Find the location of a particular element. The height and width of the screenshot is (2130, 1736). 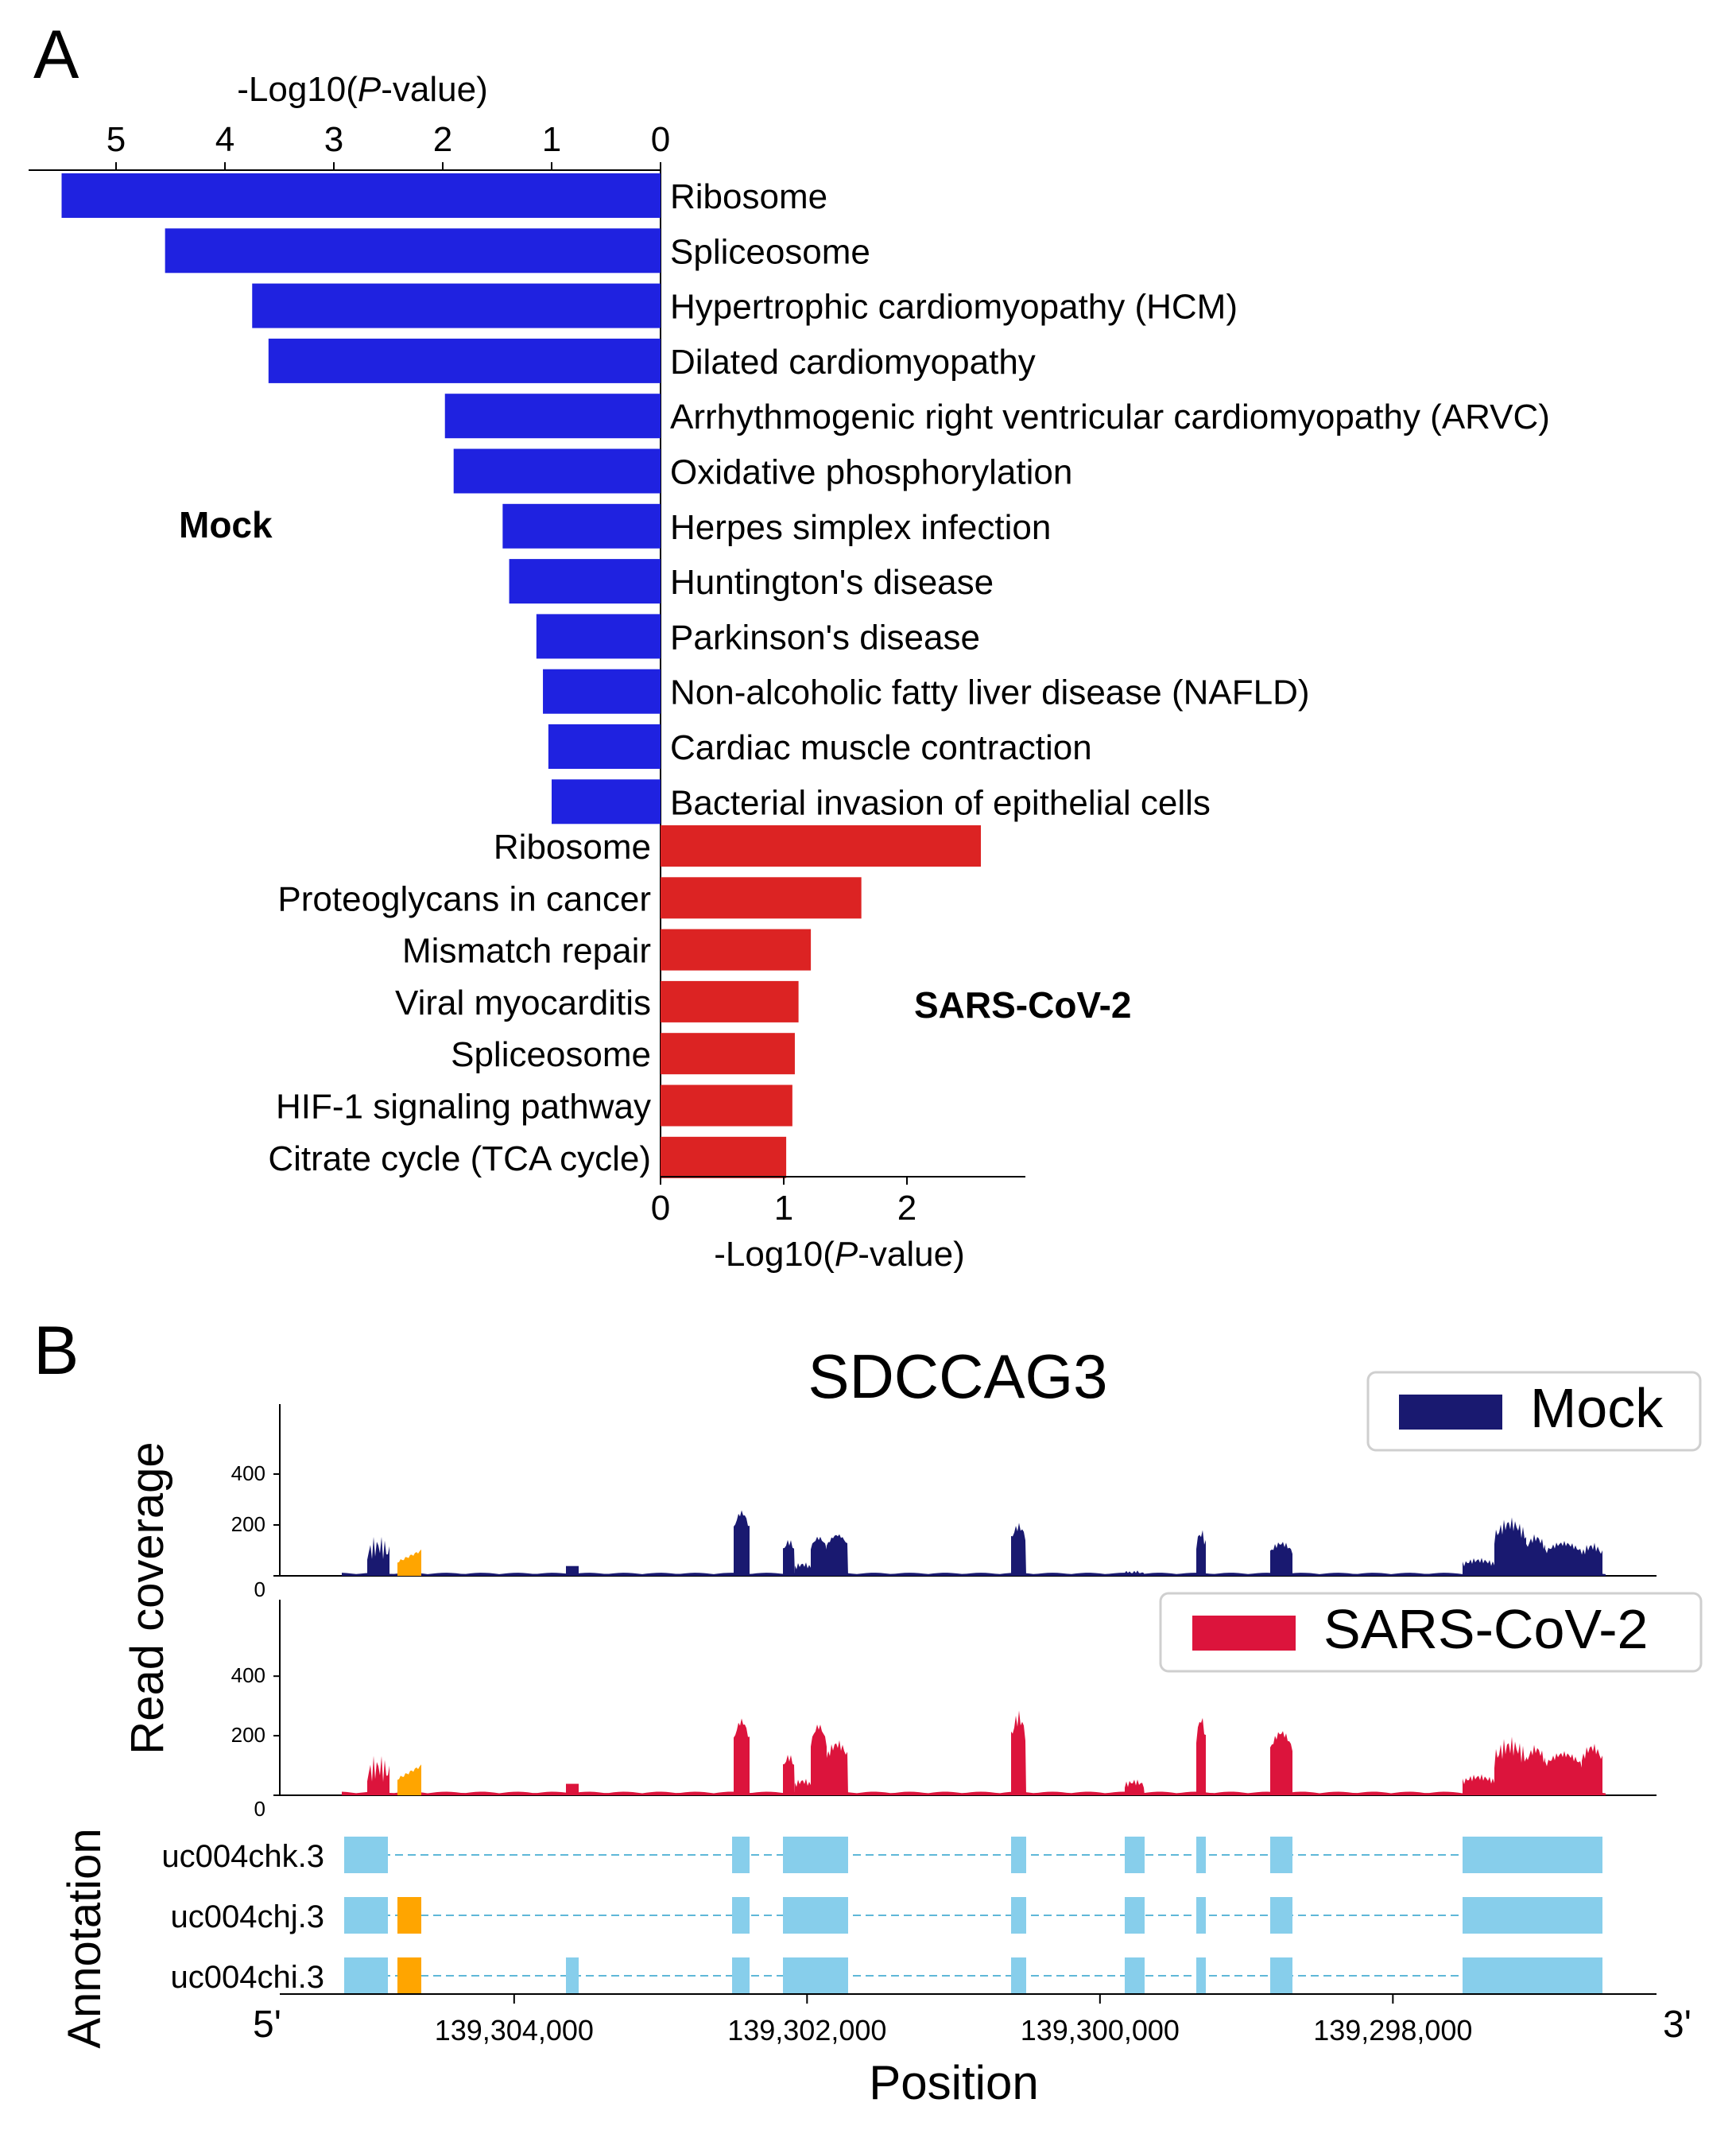

top-axis-tick-label: 1 is located at coordinates (551, 140).